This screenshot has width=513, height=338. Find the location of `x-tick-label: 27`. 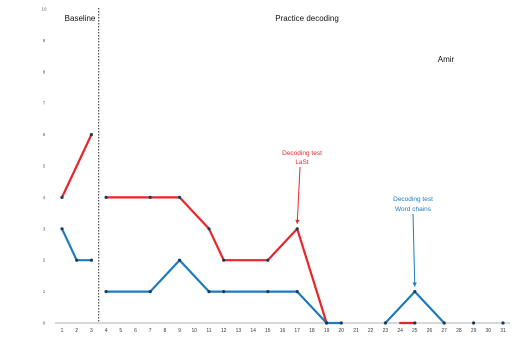

x-tick-label: 27 is located at coordinates (444, 331).